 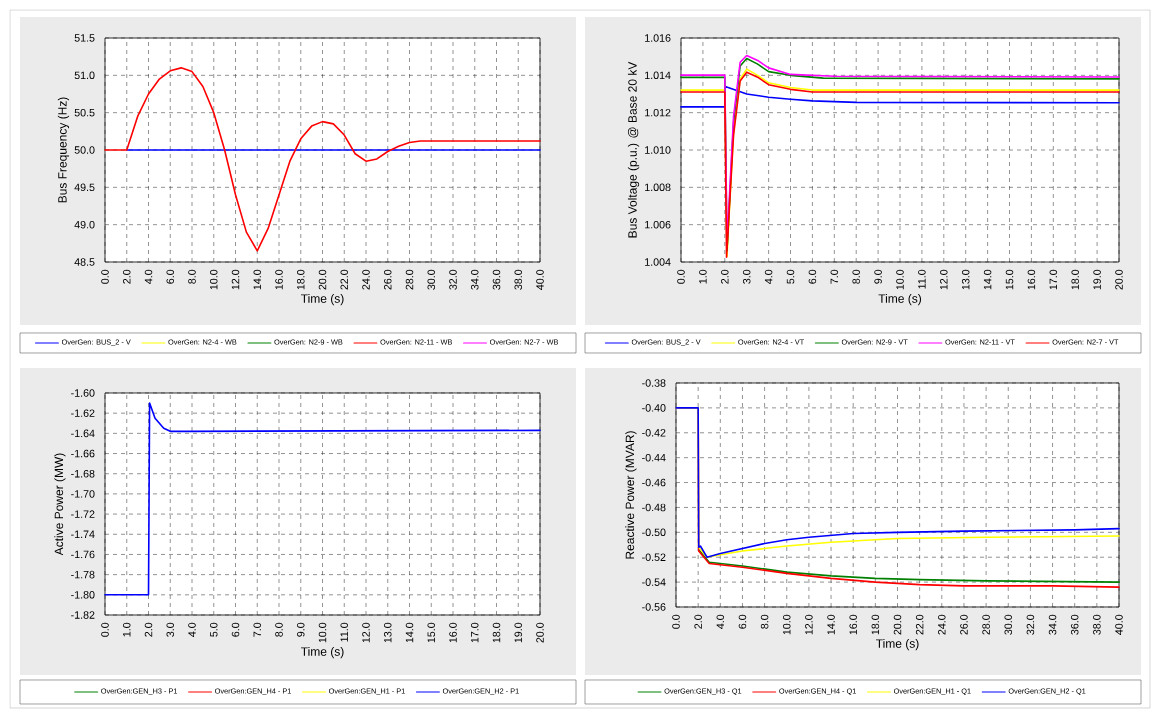 I want to click on y-tick-label: -1.72, so click(x=83, y=514).